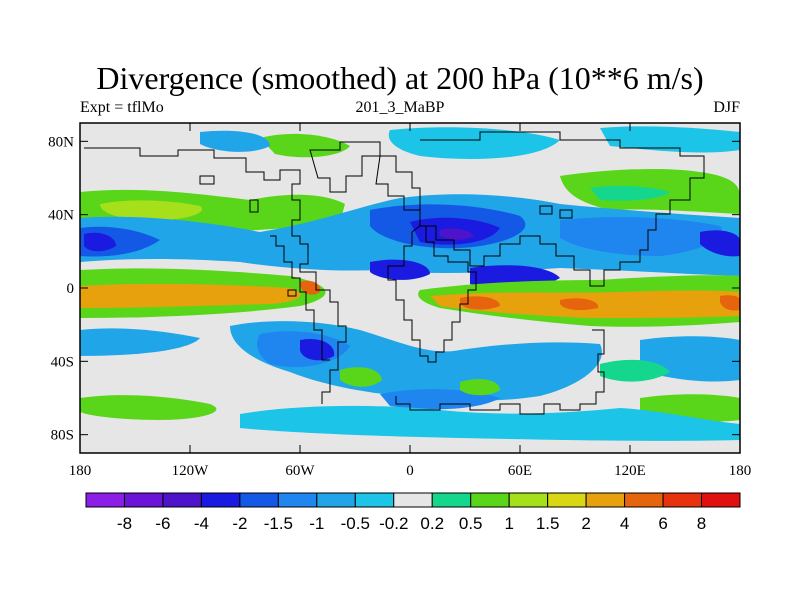 Image resolution: width=800 pixels, height=600 pixels. What do you see at coordinates (432, 523) in the screenshot?
I see `colorbar-level-label: 0.2` at bounding box center [432, 523].